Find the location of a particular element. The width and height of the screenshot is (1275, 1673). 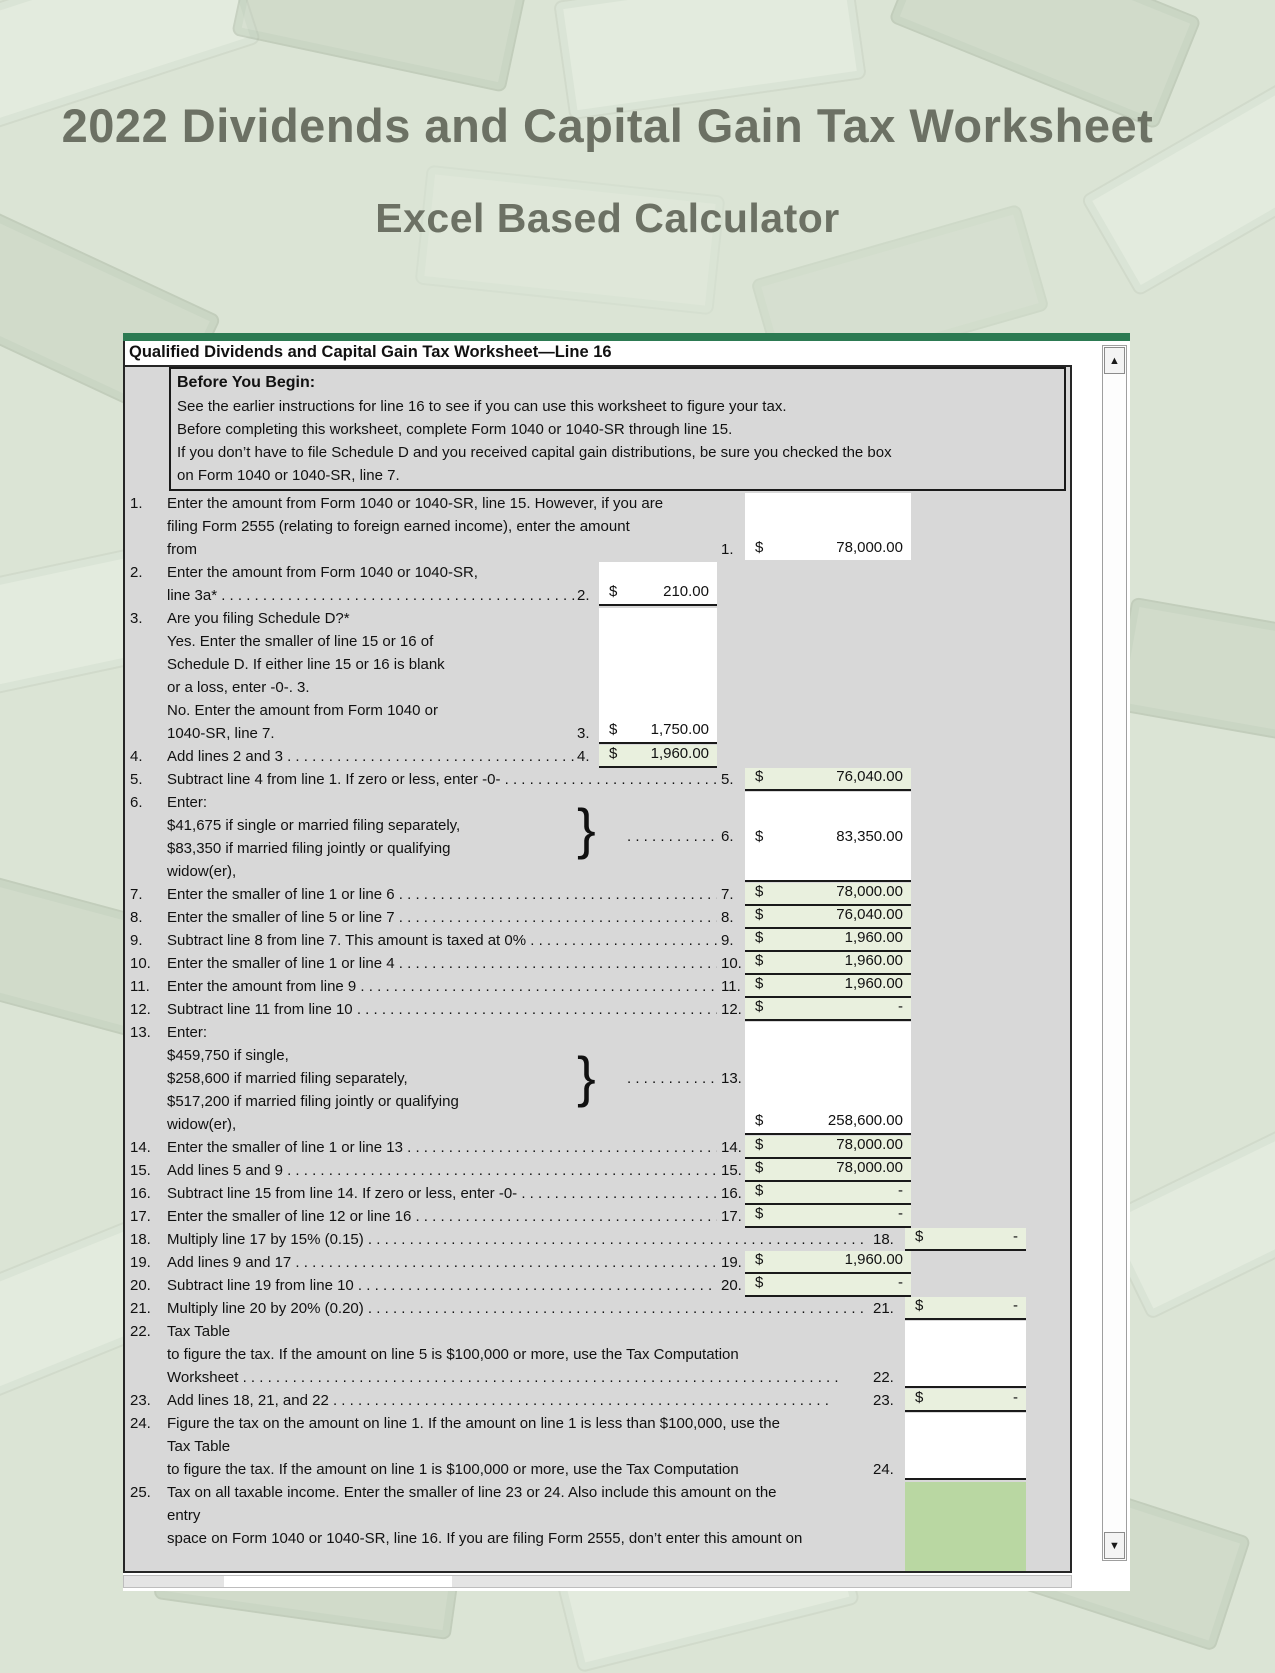

line-7-value-cell: $78,000.00 is located at coordinates (828, 894).